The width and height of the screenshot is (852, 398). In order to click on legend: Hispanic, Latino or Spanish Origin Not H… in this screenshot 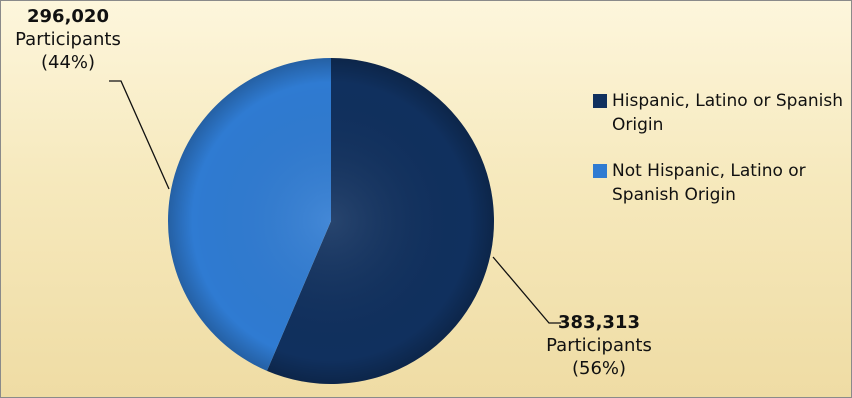, I will do `click(722, 159)`.